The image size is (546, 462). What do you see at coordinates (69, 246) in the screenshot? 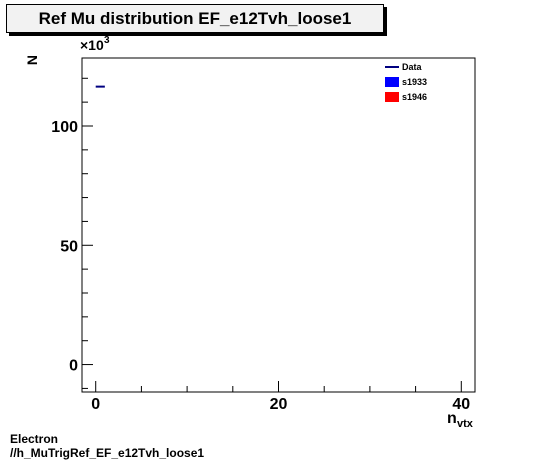
I see `y-tick-label: 50` at bounding box center [69, 246].